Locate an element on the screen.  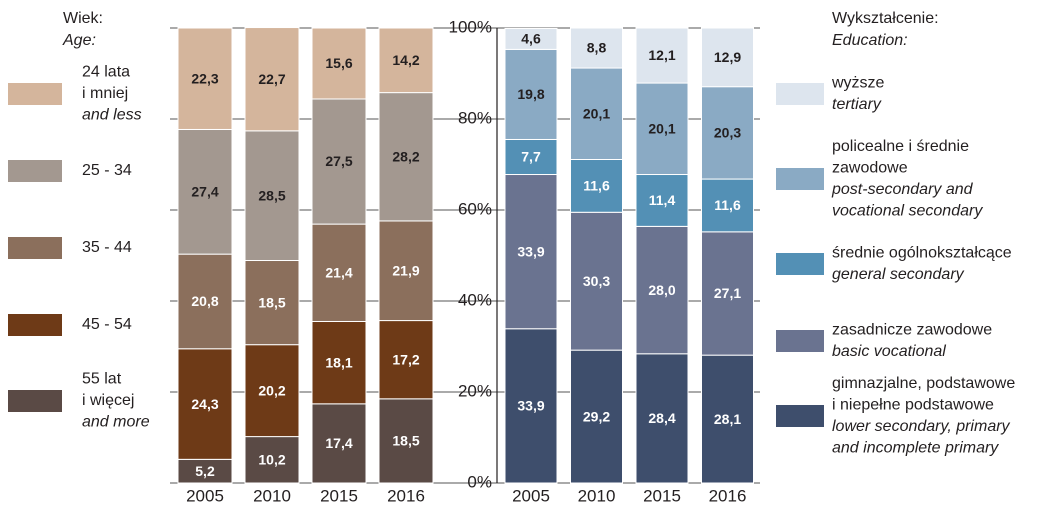
value-label: 18,5 is located at coordinates (405, 441).